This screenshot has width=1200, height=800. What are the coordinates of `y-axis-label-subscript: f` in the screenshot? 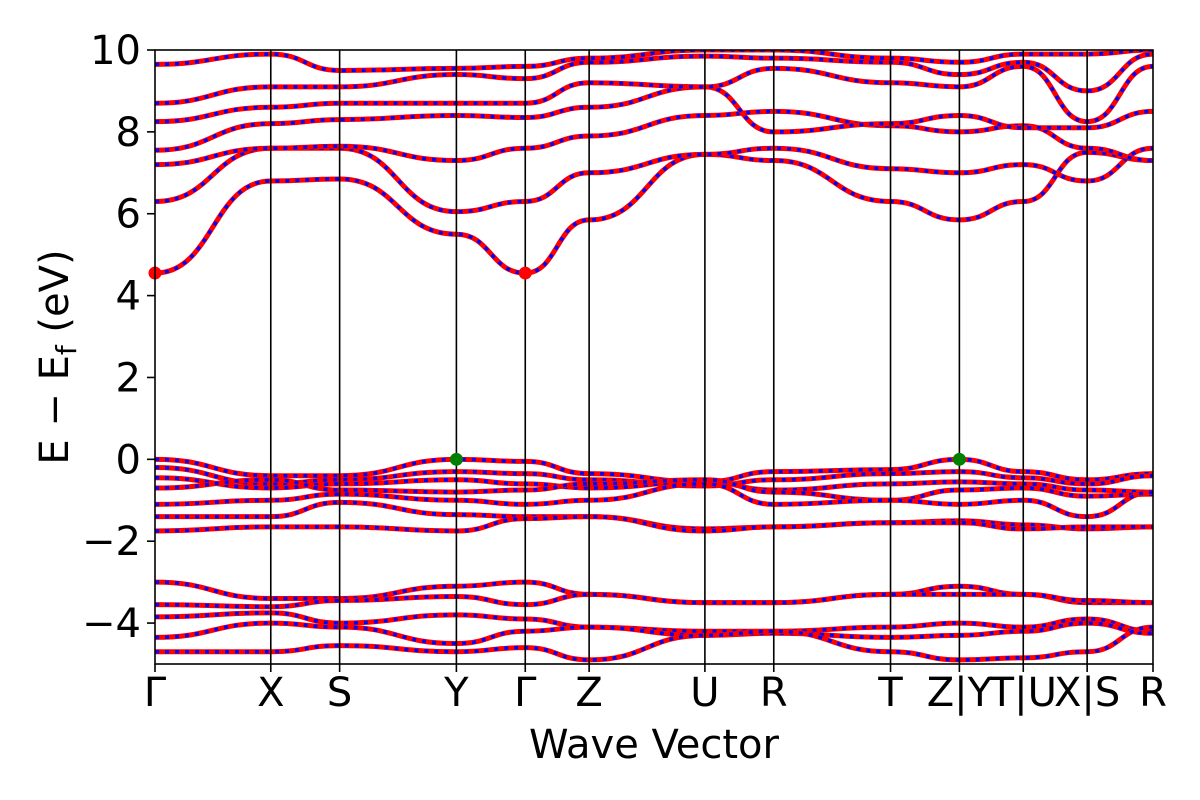 It's located at (66, 349).